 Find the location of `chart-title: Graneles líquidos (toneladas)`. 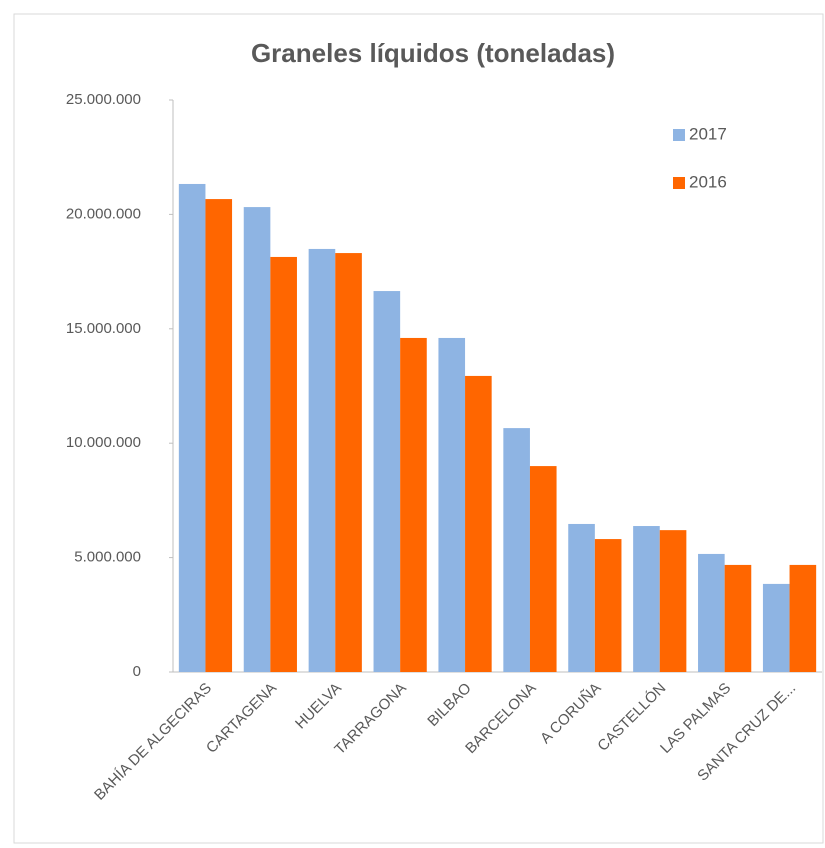

chart-title: Graneles líquidos (toneladas) is located at coordinates (433, 53).